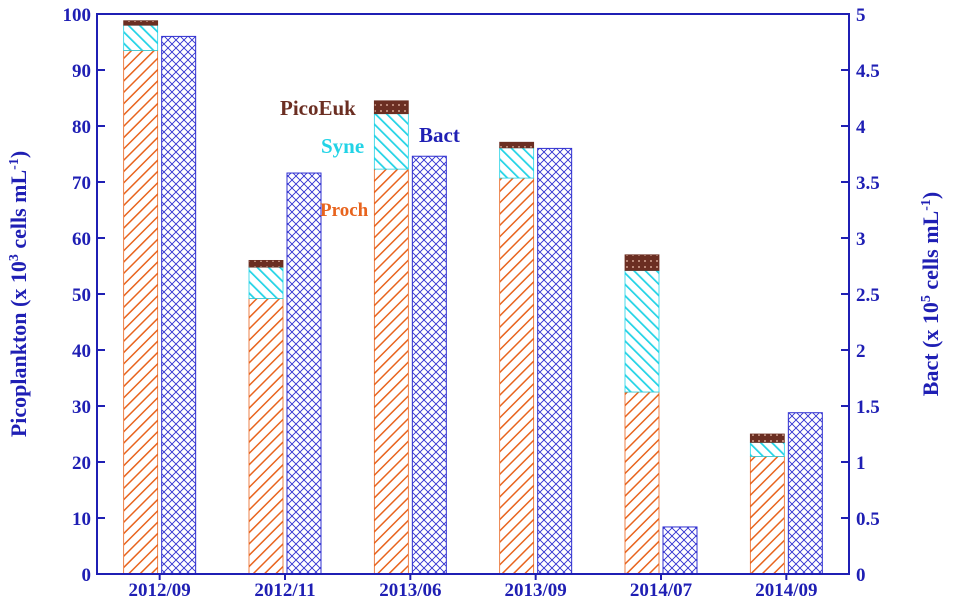 The height and width of the screenshot is (605, 955). What do you see at coordinates (410, 590) in the screenshot?
I see `x-tick-label: 2013/06` at bounding box center [410, 590].